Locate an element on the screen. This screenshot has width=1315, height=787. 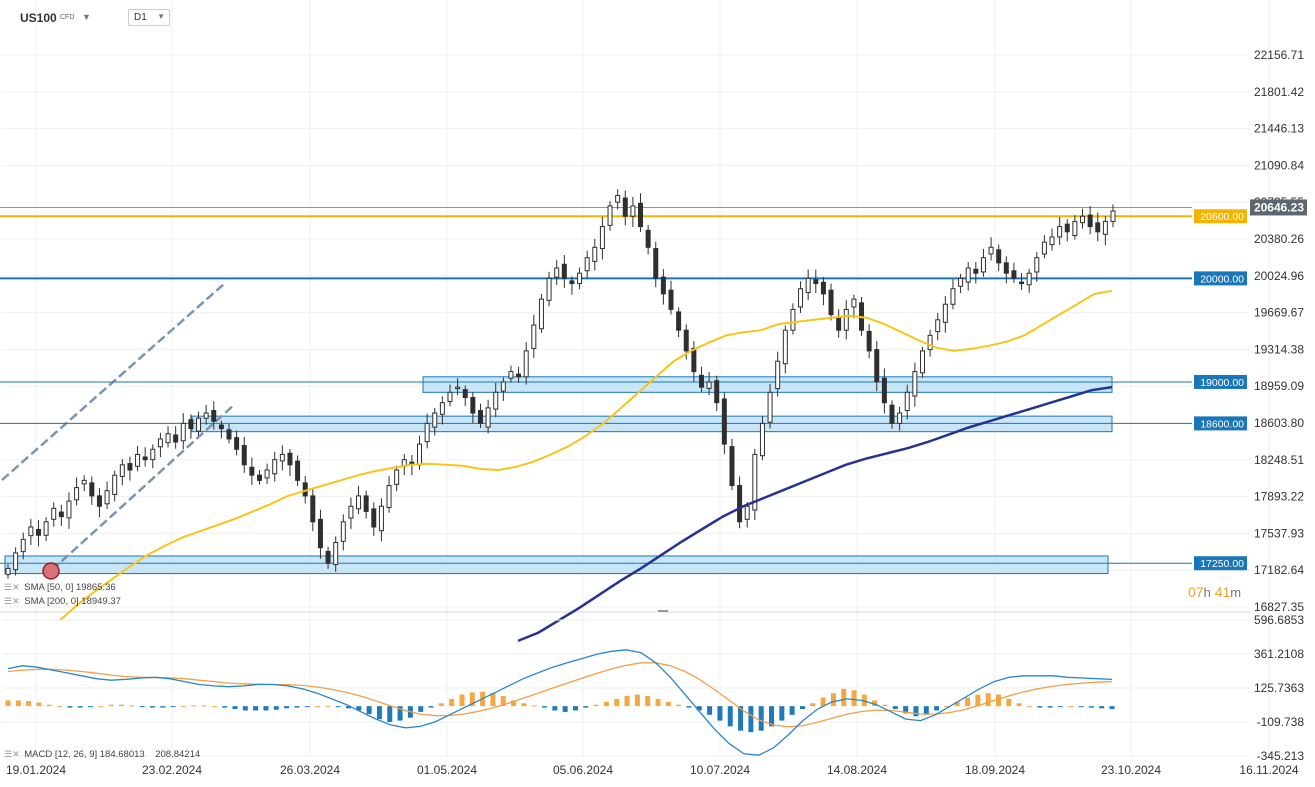
candle-timer: 07h 41m is located at coordinates (1214, 592).